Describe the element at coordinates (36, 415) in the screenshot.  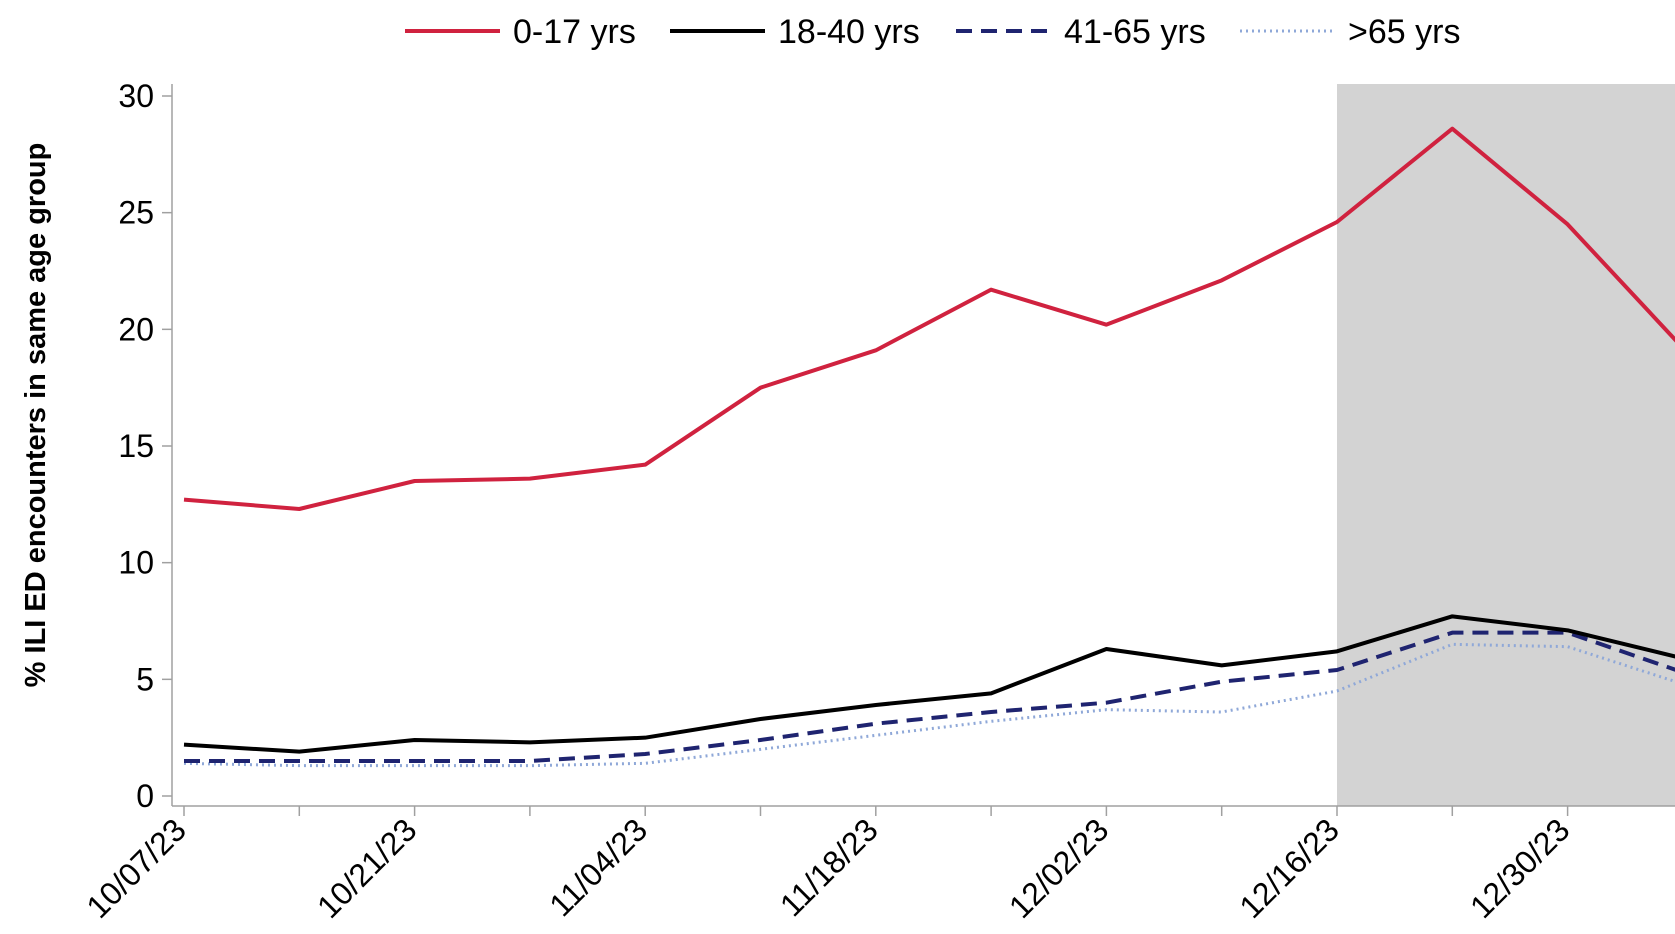
I see `y-axis-title: % ILI ED encounters in same age group` at that location.